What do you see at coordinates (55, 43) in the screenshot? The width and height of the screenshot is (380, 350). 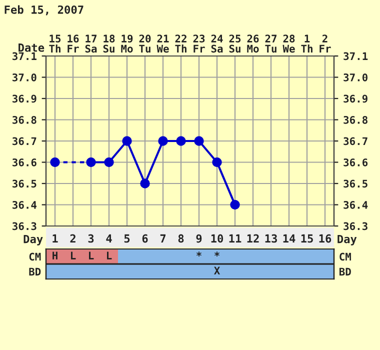 I see `x-tick-label: 15 Th` at bounding box center [55, 43].